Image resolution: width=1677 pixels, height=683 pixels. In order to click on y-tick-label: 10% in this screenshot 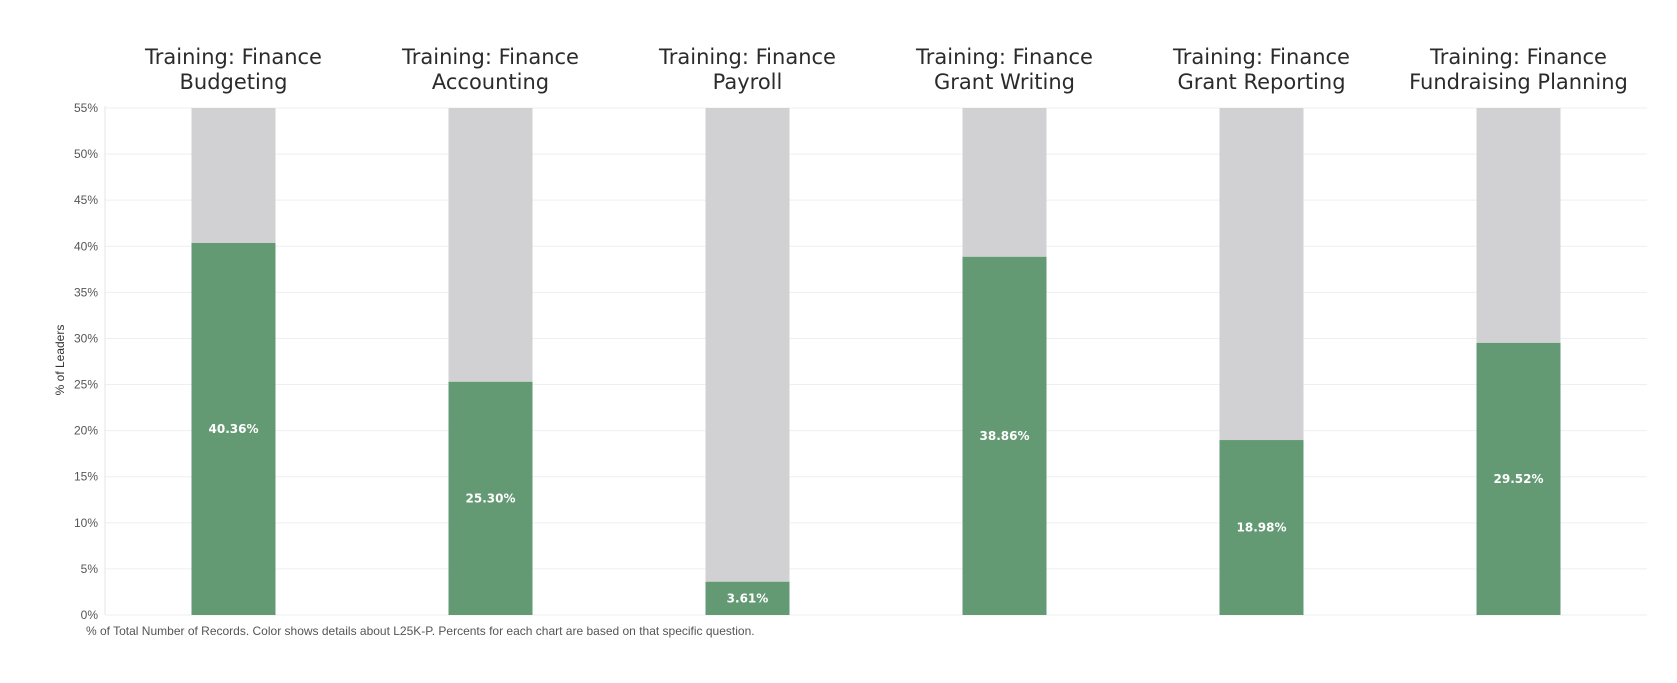, I will do `click(86, 523)`.